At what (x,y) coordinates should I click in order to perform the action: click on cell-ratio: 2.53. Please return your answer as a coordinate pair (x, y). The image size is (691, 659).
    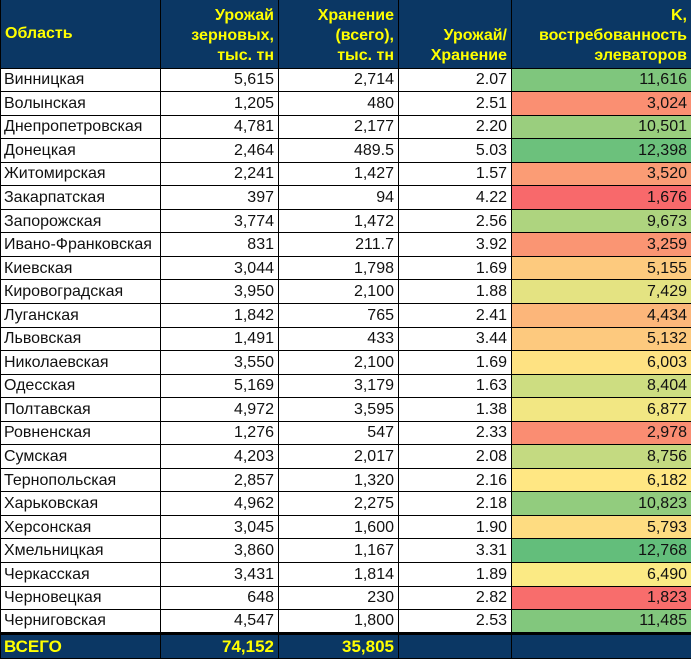
    Looking at the image, I should click on (455, 622).